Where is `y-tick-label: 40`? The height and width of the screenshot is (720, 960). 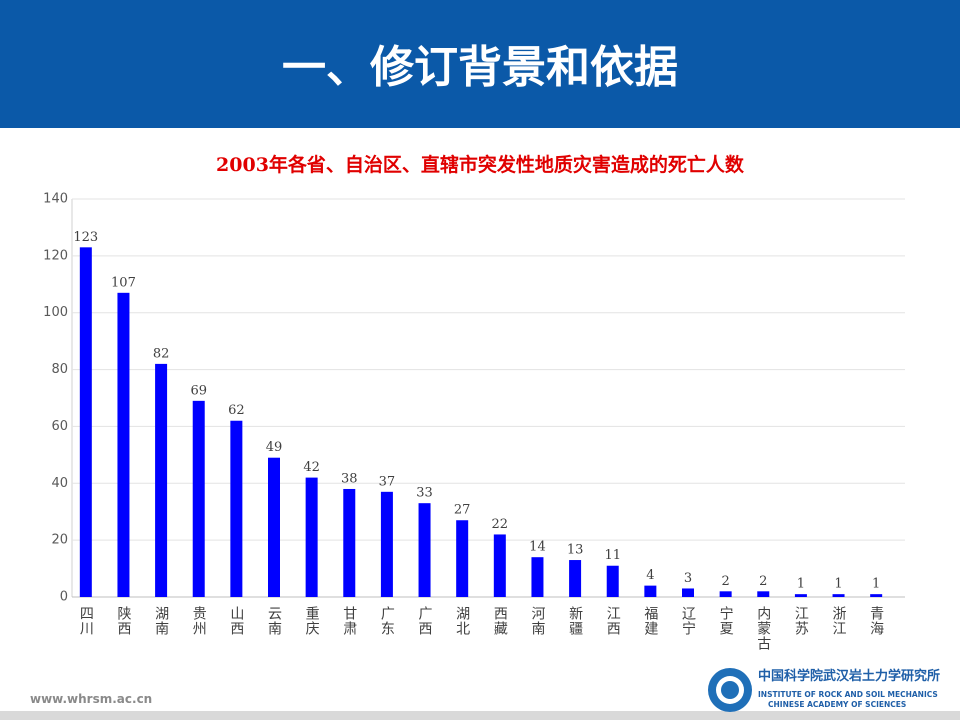
y-tick-label: 40 is located at coordinates (59, 483).